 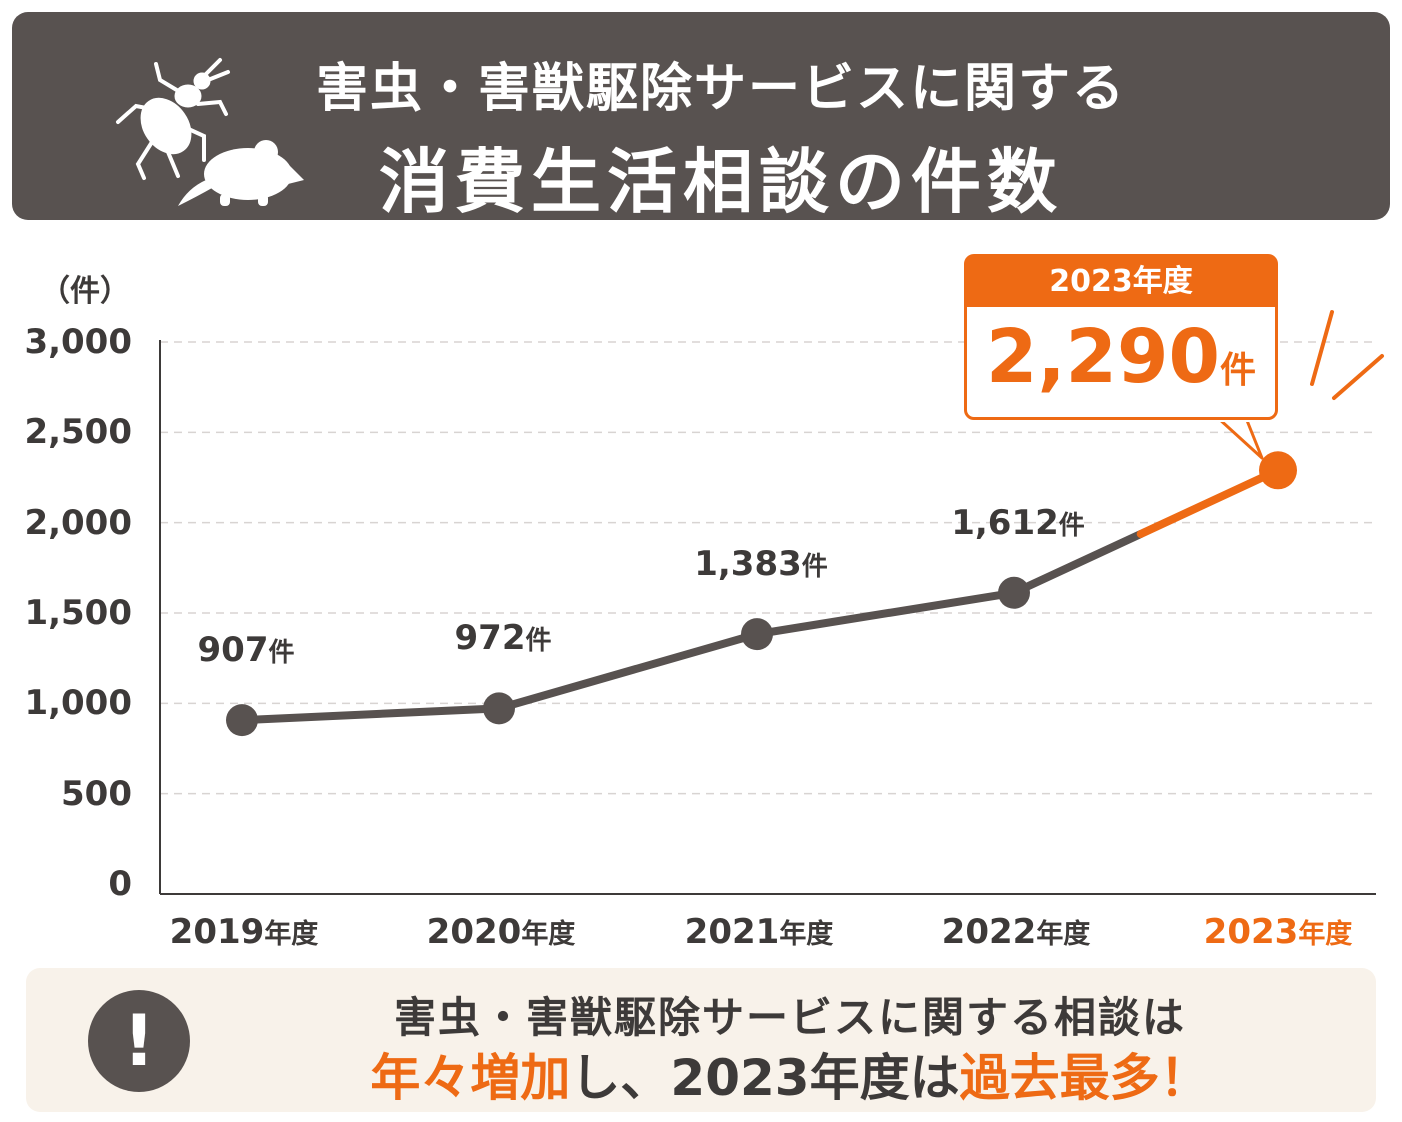 What do you see at coordinates (720, 89) in the screenshot?
I see `header-title-line1: 害虫・害獣駆除サービスに関する` at bounding box center [720, 89].